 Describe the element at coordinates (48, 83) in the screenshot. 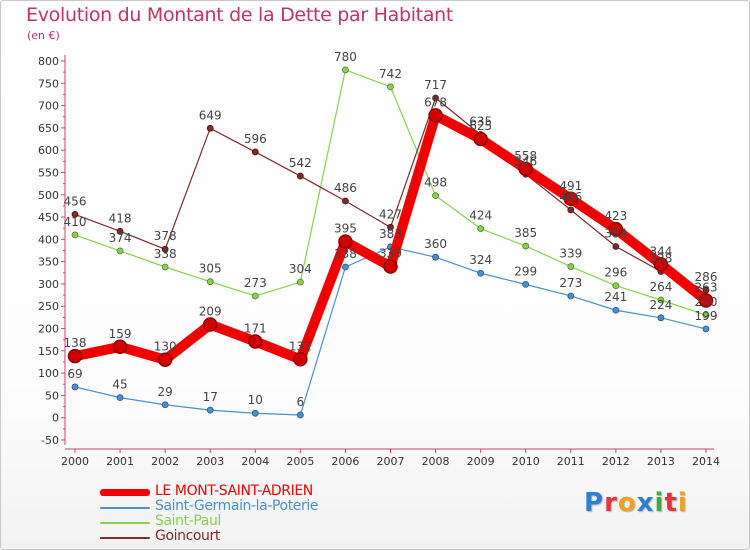

I see `y-tick-label: 750` at that location.